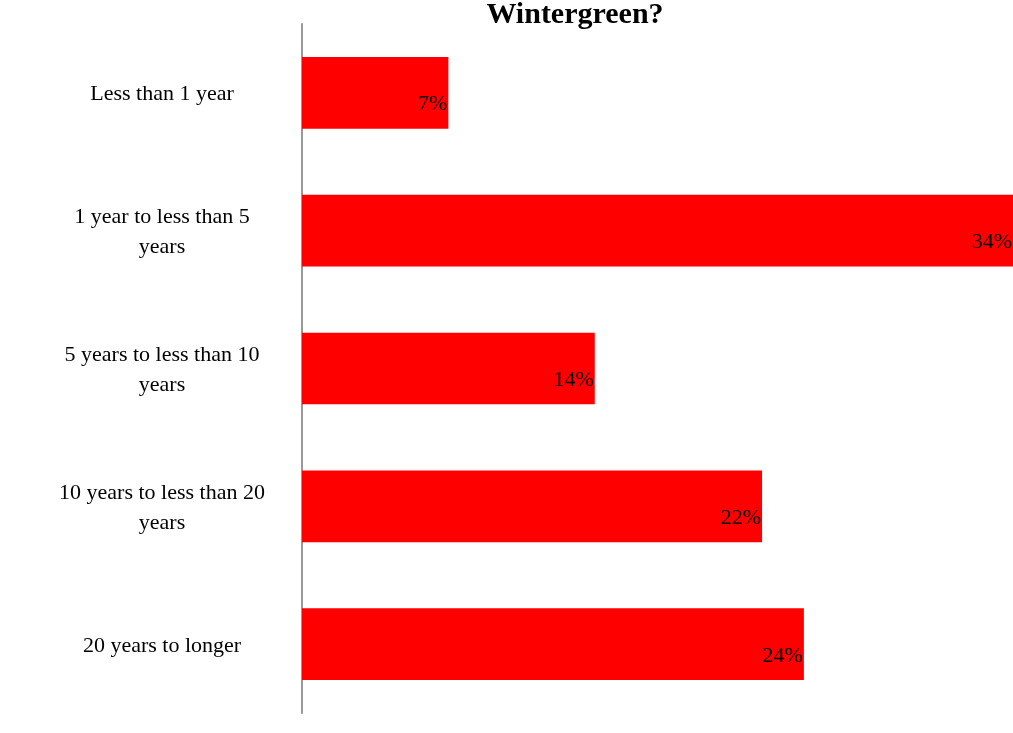 This screenshot has width=1013, height=733. I want to click on data-label: 24%, so click(782, 654).